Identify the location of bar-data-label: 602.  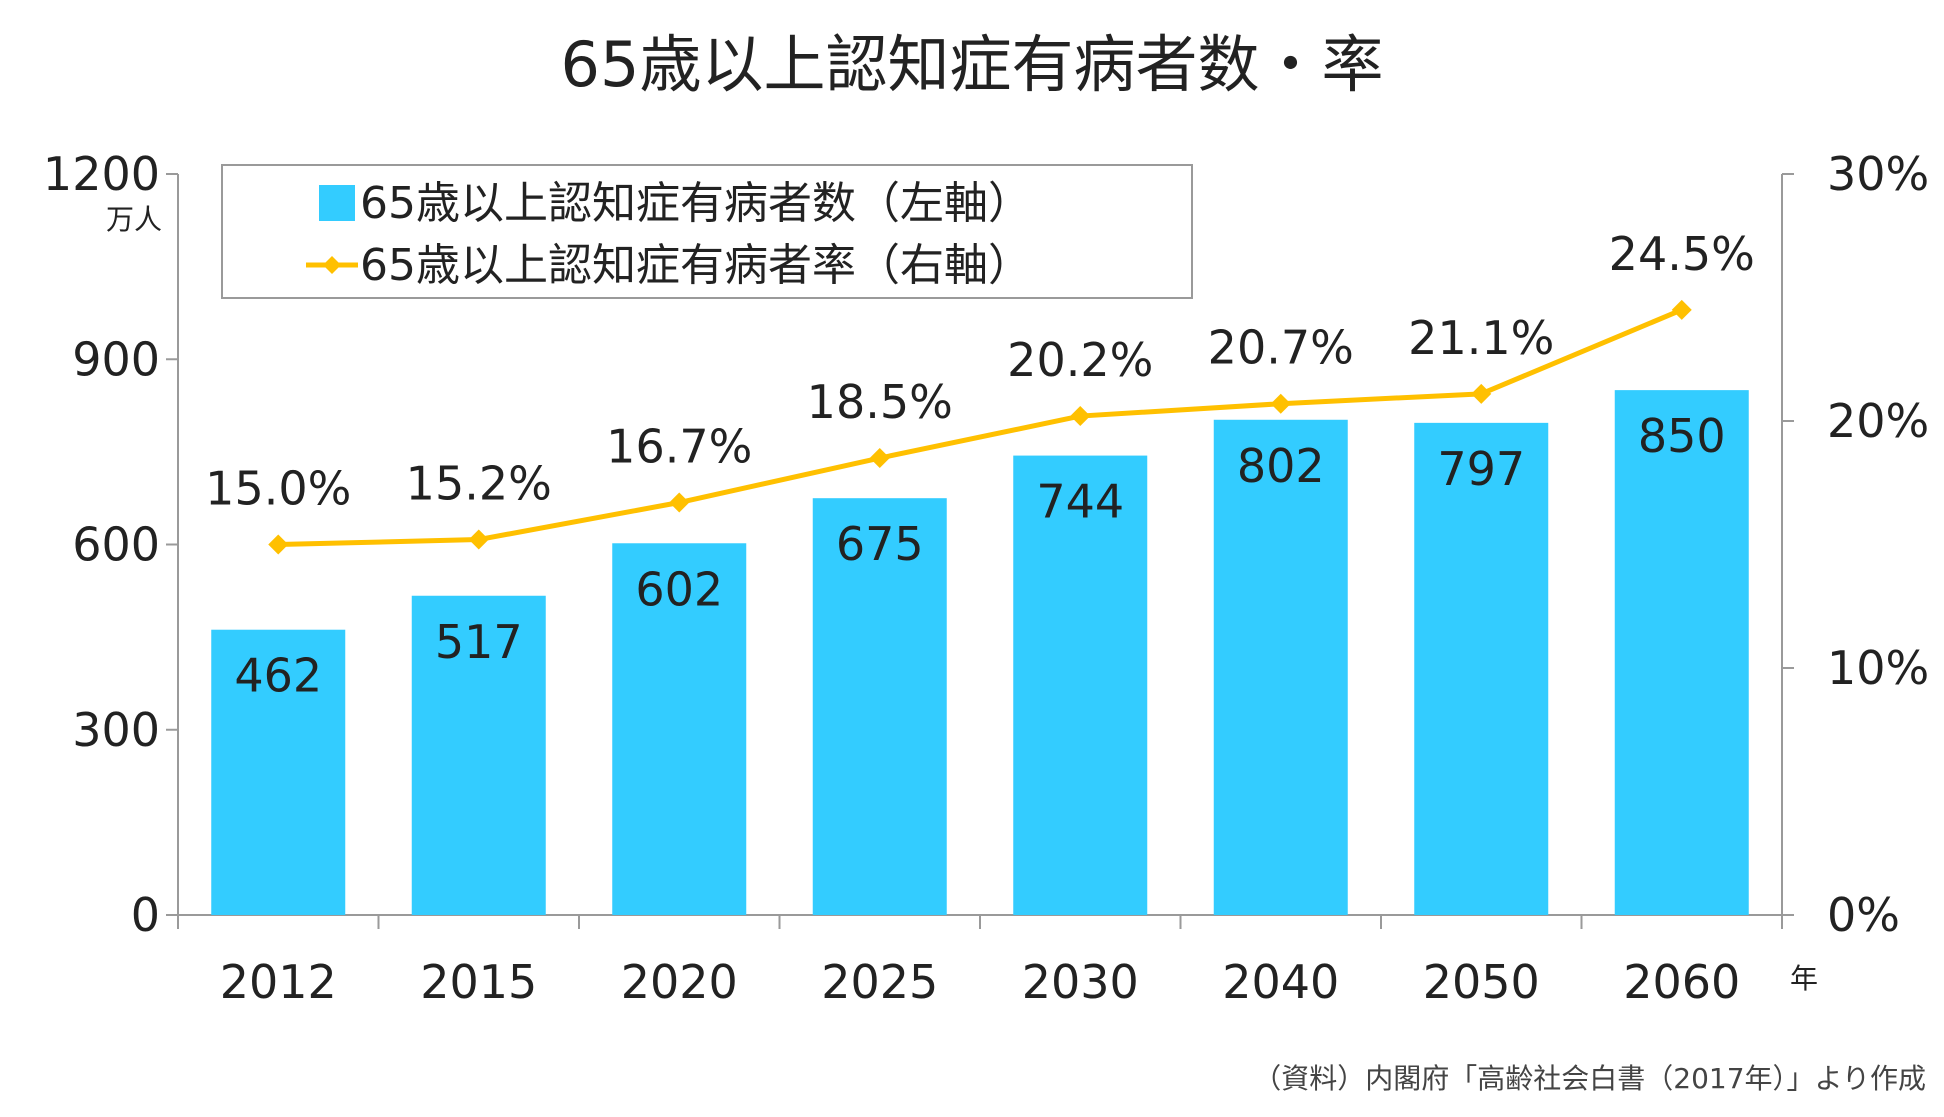
(679, 589).